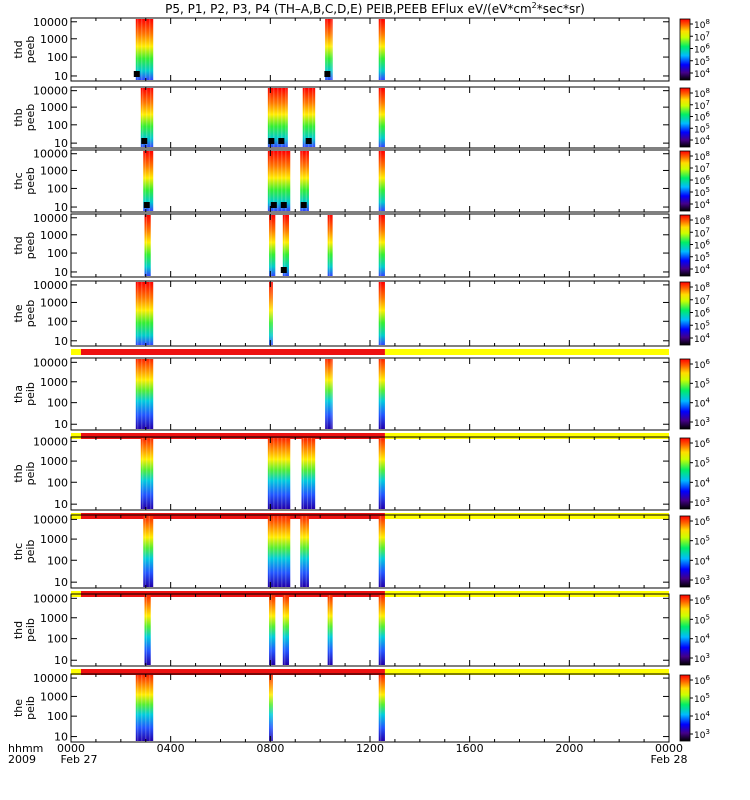 The height and width of the screenshot is (800, 750). What do you see at coordinates (669, 759) in the screenshot?
I see `time-tick-date: Feb 28` at bounding box center [669, 759].